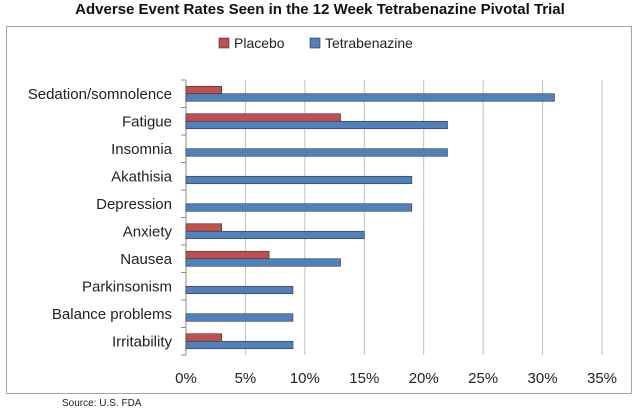  Describe the element at coordinates (102, 403) in the screenshot. I see `source-note: Source: U.S. FDA` at that location.